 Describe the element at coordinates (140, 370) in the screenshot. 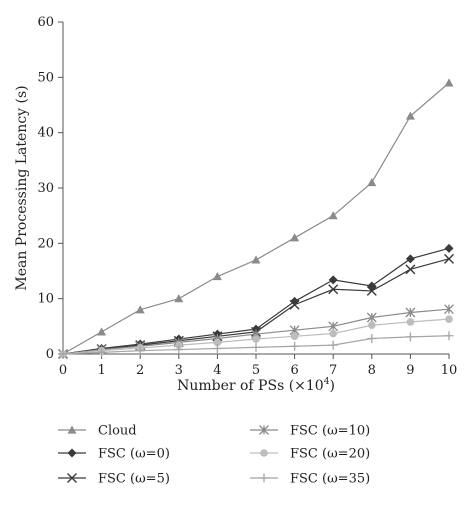

I see `x-tick-label: 2` at that location.